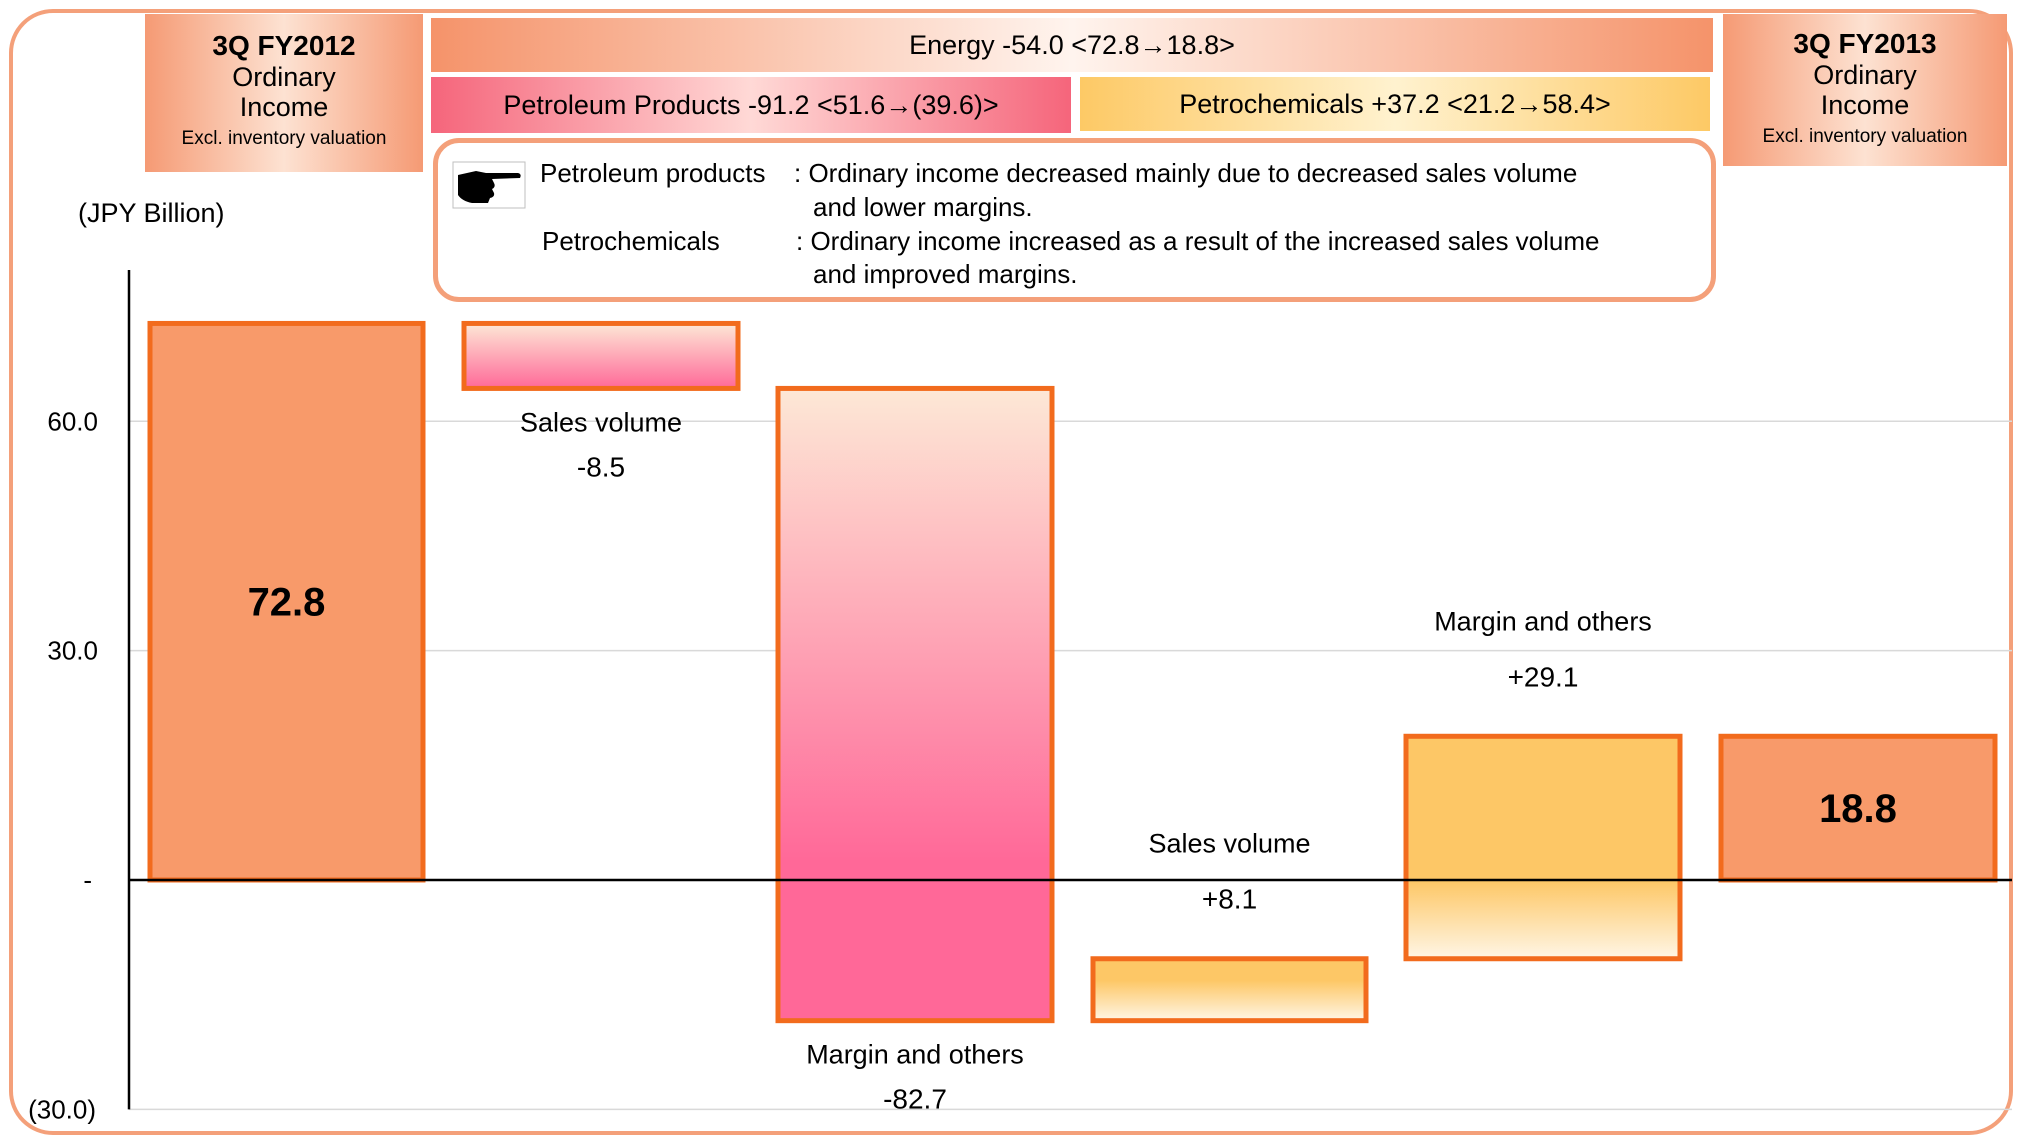 Image resolution: width=2022 pixels, height=1144 pixels. Describe the element at coordinates (62, 1109) in the screenshot. I see `y-tick-label: (30.0)` at that location.